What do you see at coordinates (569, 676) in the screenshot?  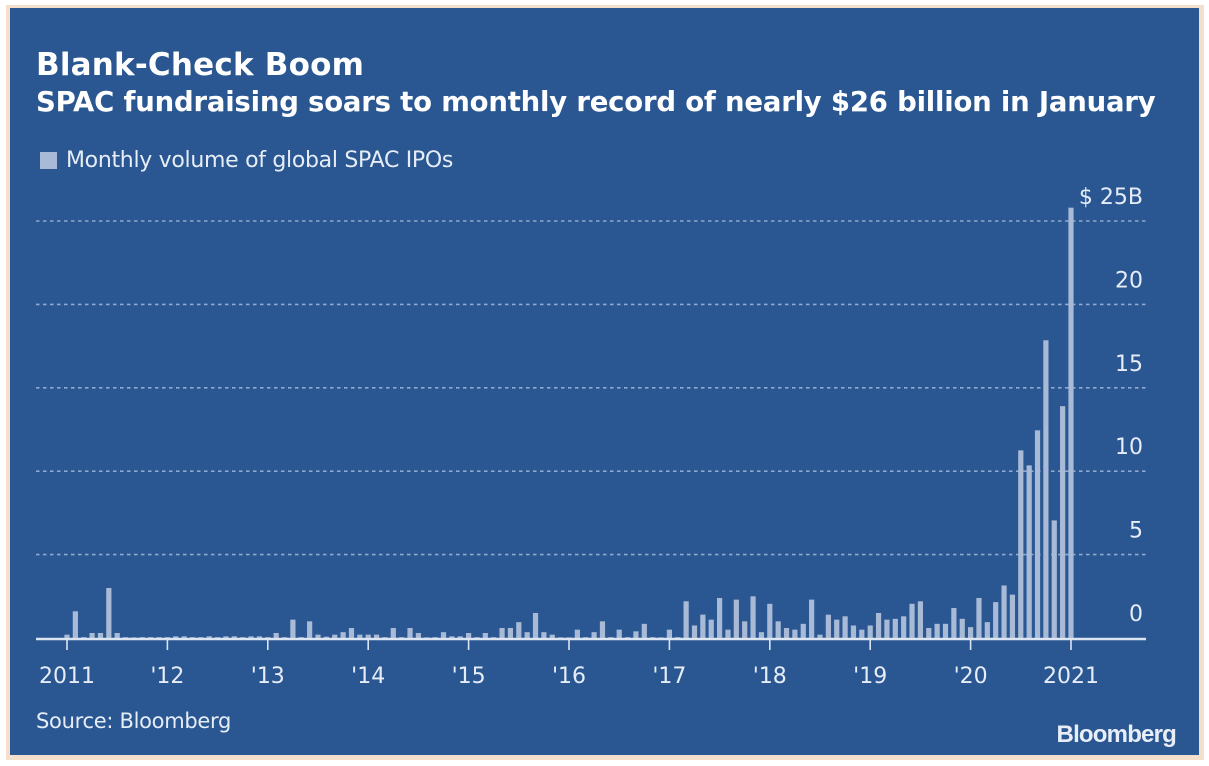 I see `x-axis-labels: 2011 '12 '13 '14 '15 '16 '17 '18 '19 '20 2021` at bounding box center [569, 676].